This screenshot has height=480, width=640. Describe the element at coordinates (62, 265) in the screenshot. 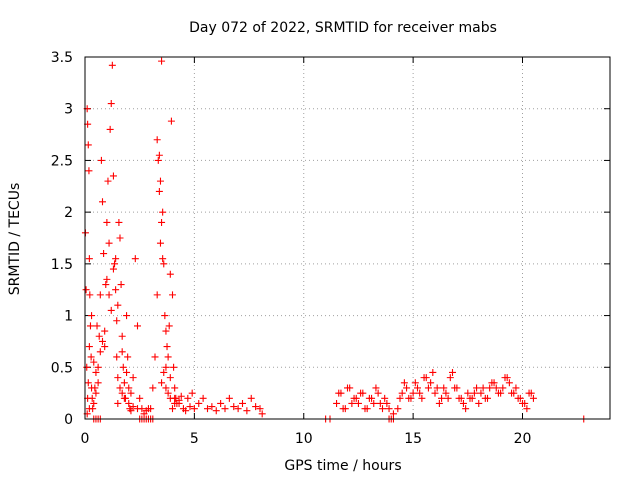

I see `y-tick-label: 1.5` at that location.